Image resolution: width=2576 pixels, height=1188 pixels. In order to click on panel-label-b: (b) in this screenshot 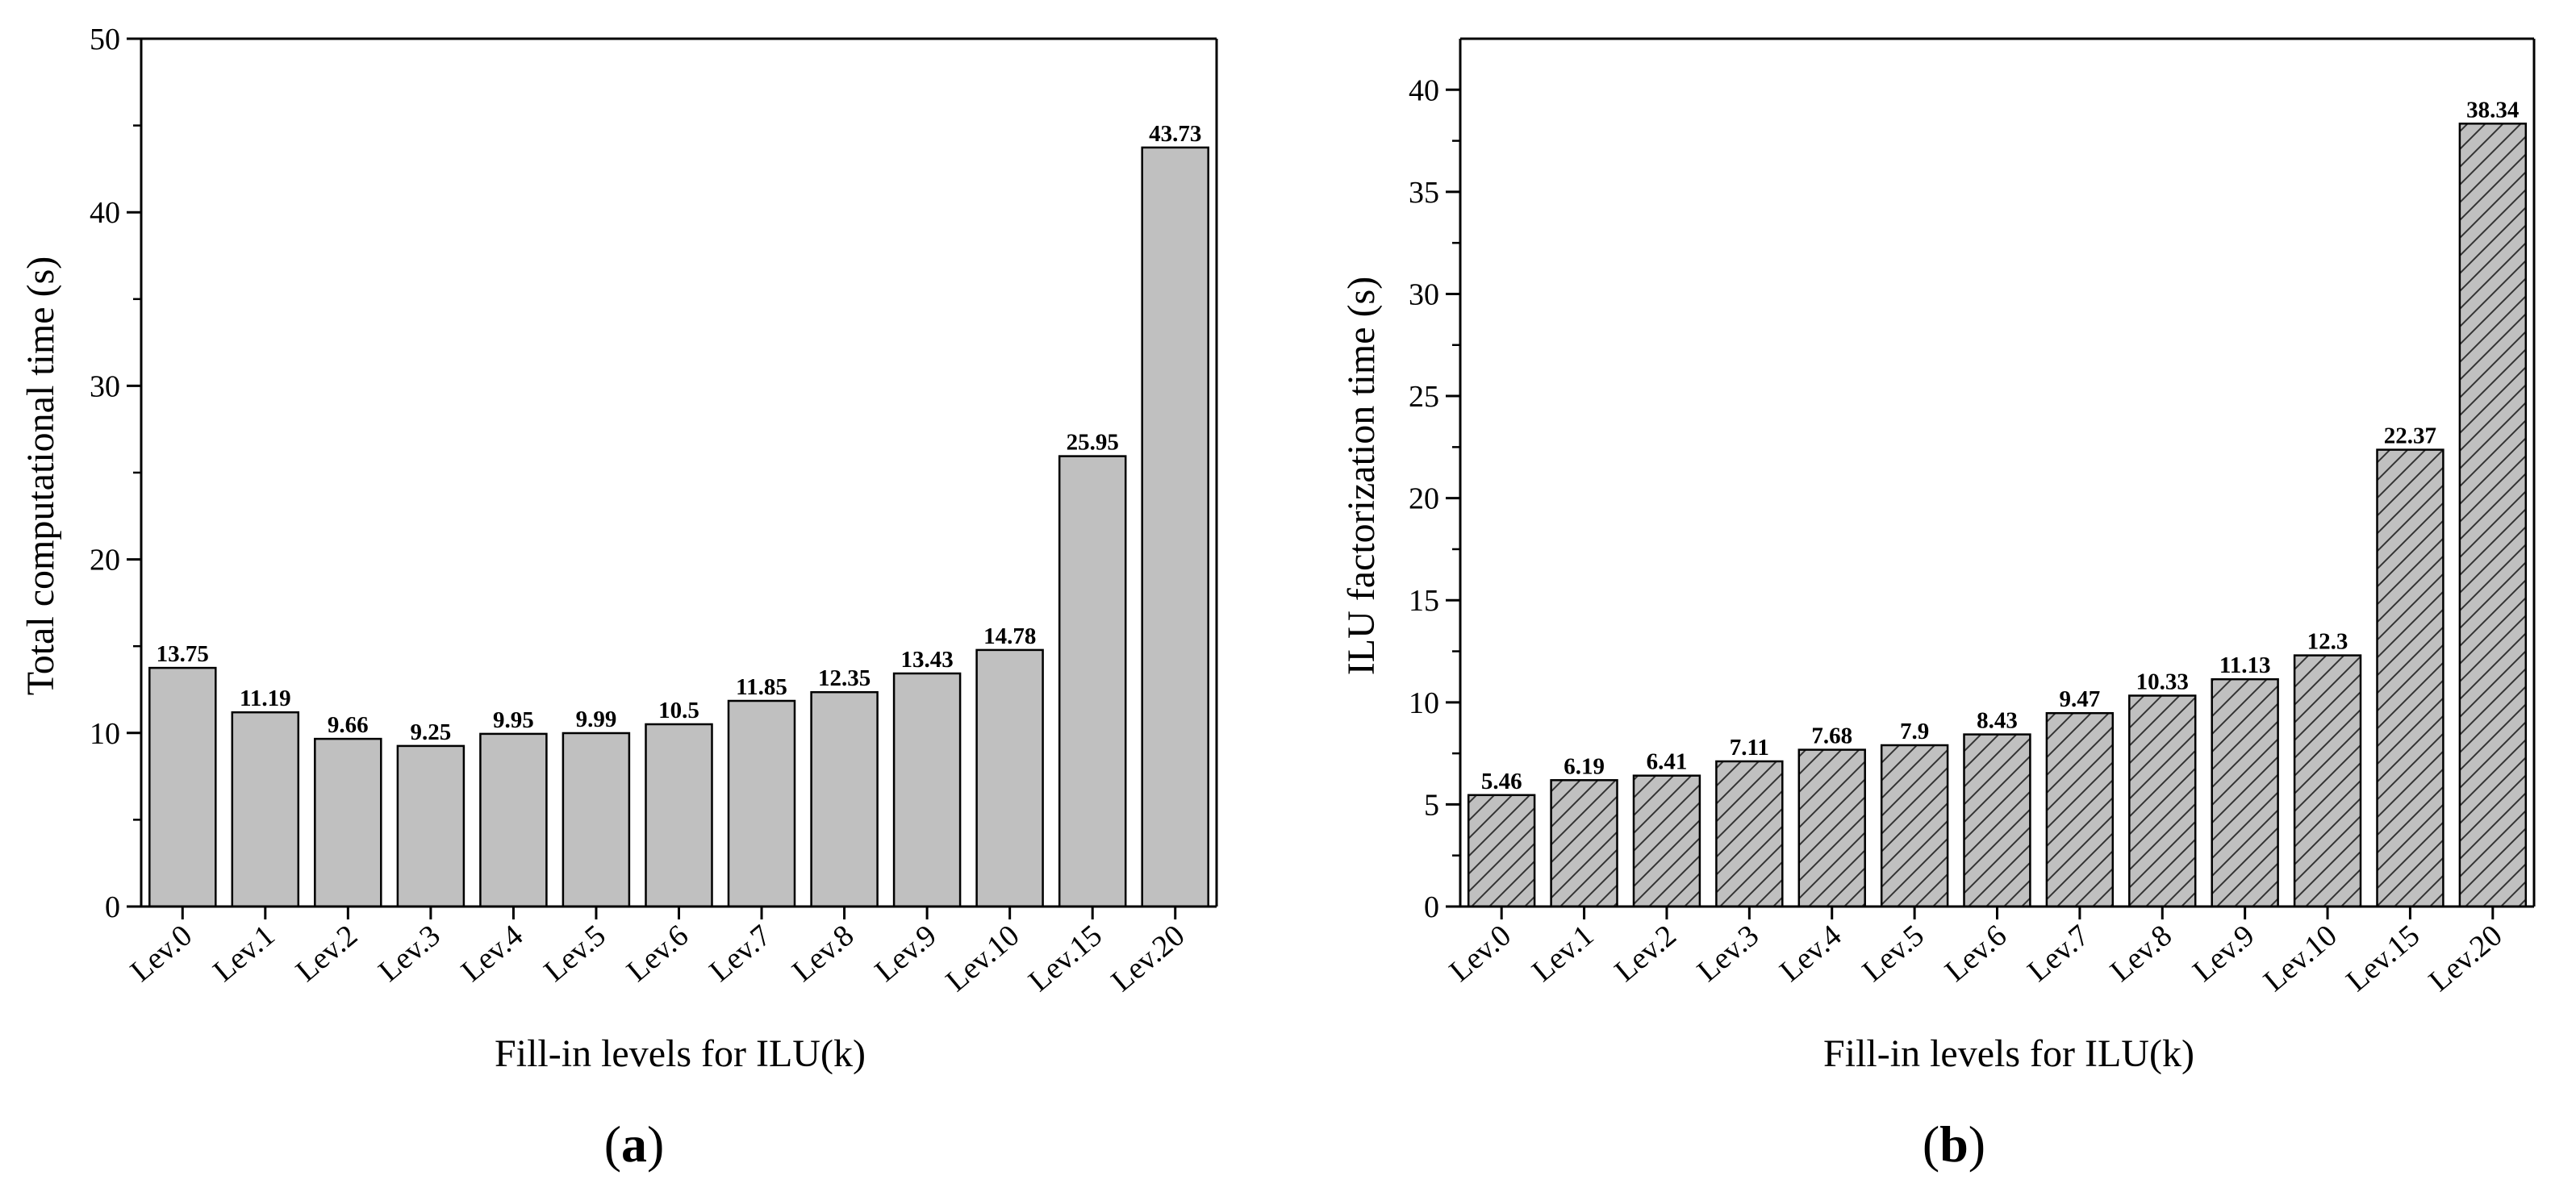, I will do `click(1954, 1144)`.